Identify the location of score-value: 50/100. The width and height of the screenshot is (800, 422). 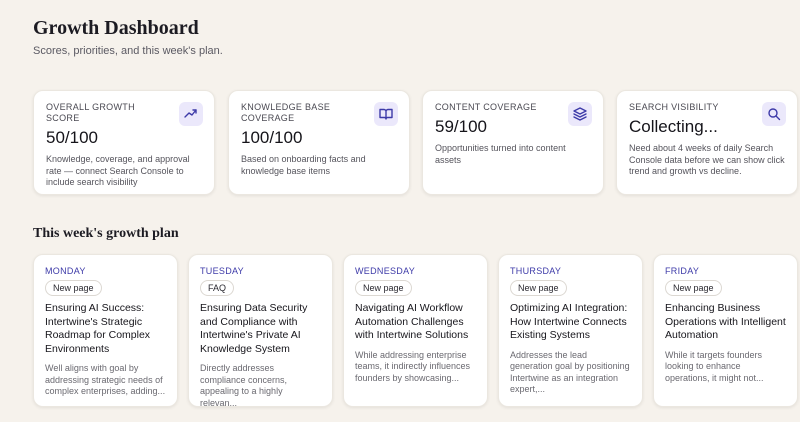
(72, 137).